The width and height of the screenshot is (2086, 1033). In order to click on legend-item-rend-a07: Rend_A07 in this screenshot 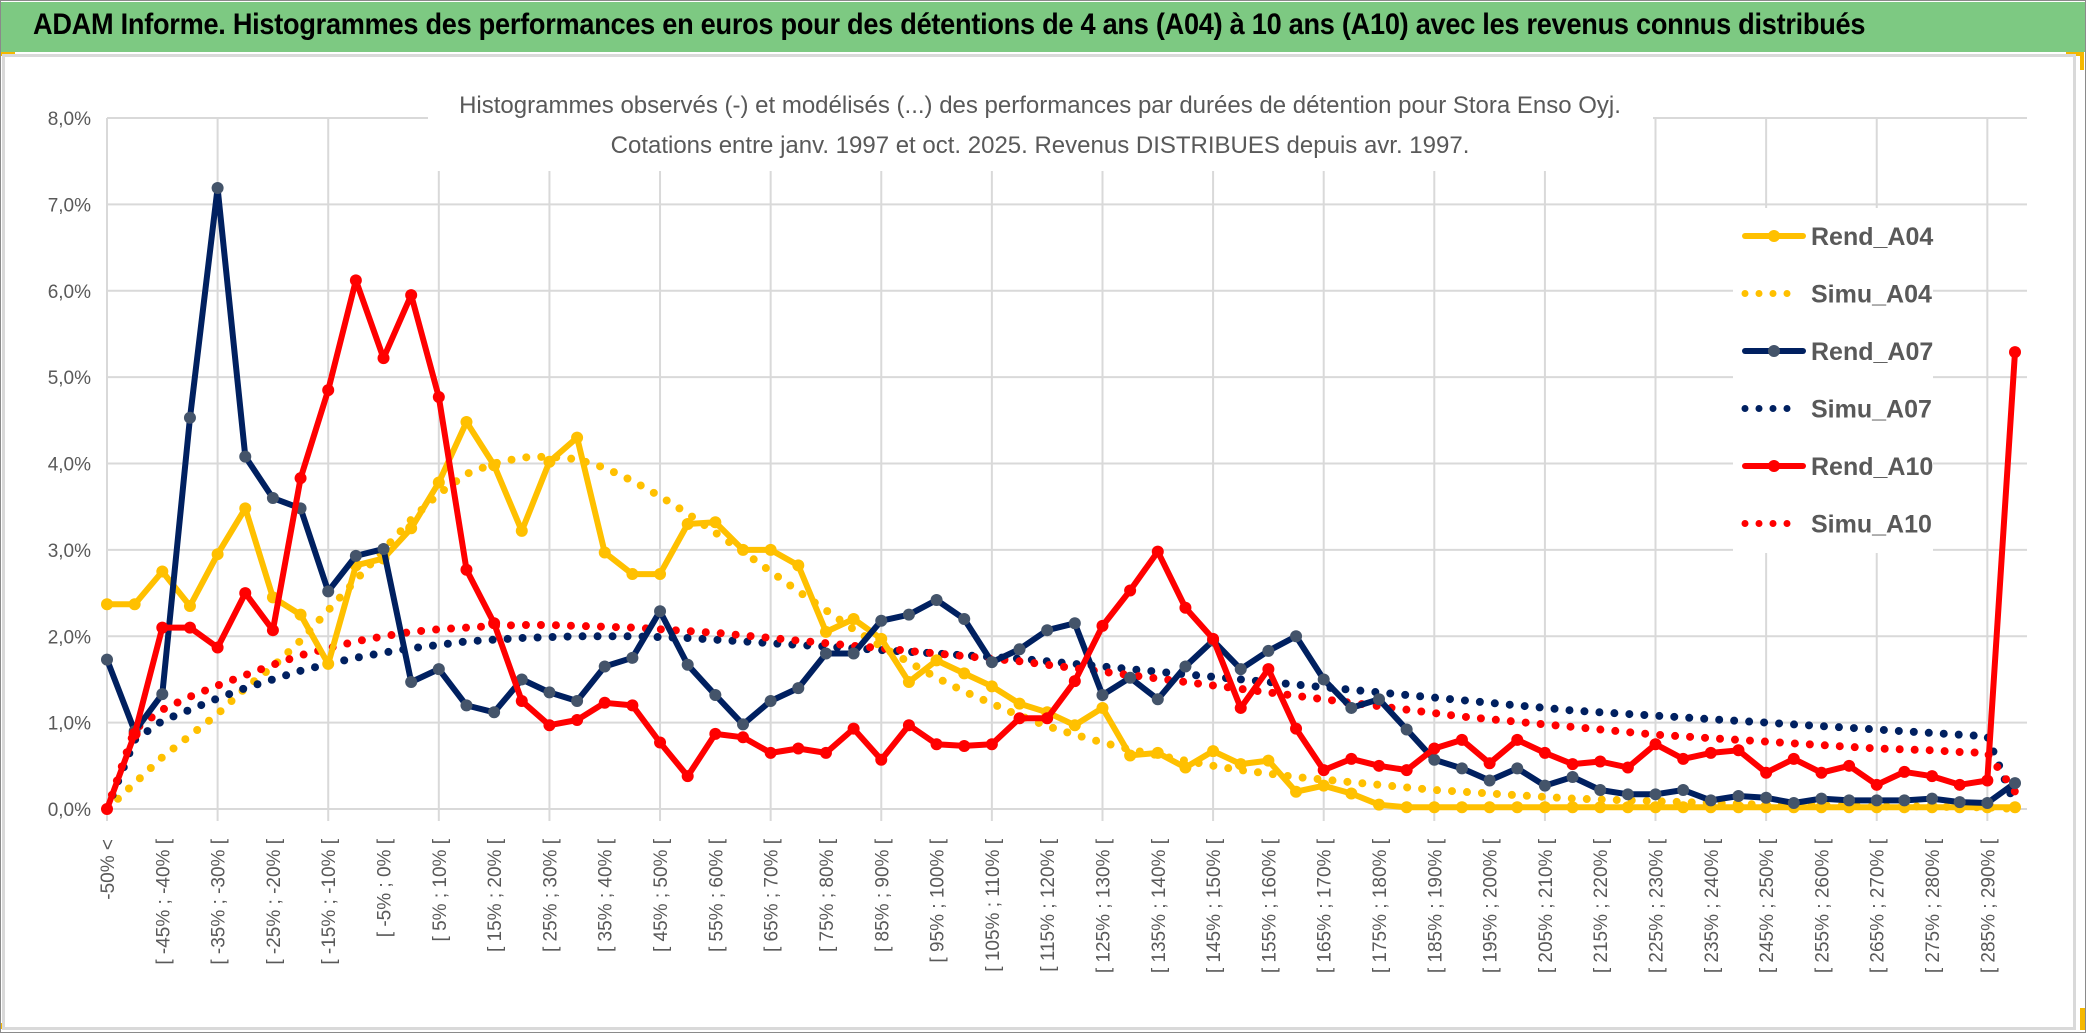, I will do `click(1837, 352)`.